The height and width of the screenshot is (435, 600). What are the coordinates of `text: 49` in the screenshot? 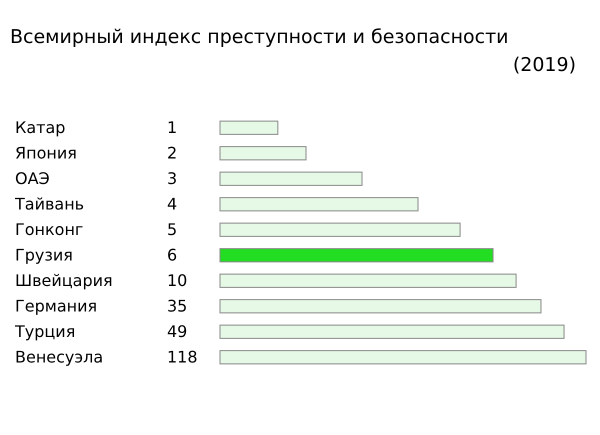 It's located at (177, 331).